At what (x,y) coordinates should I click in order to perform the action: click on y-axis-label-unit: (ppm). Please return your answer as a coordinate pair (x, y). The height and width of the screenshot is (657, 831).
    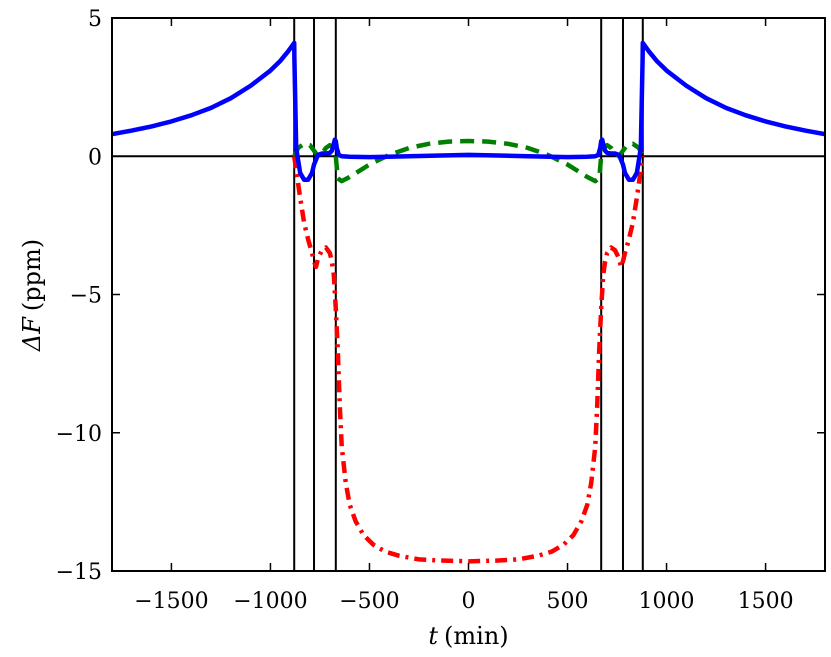
    Looking at the image, I should click on (32, 275).